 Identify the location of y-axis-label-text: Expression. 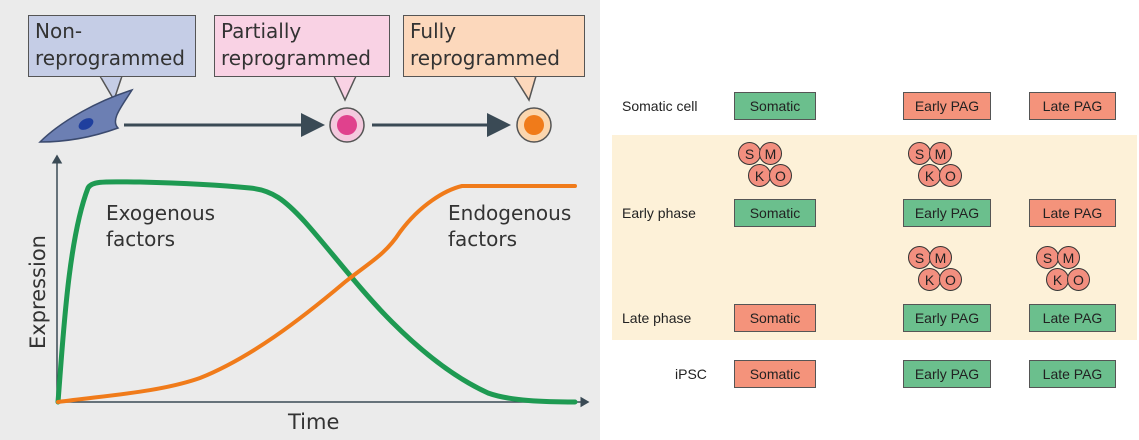
(38, 292).